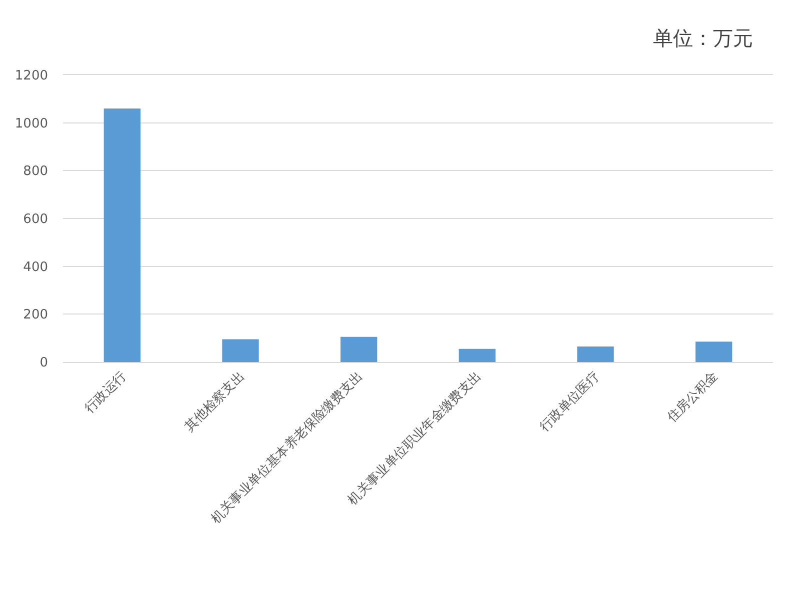  What do you see at coordinates (31, 76) in the screenshot?
I see `y-tick-label: 1200` at bounding box center [31, 76].